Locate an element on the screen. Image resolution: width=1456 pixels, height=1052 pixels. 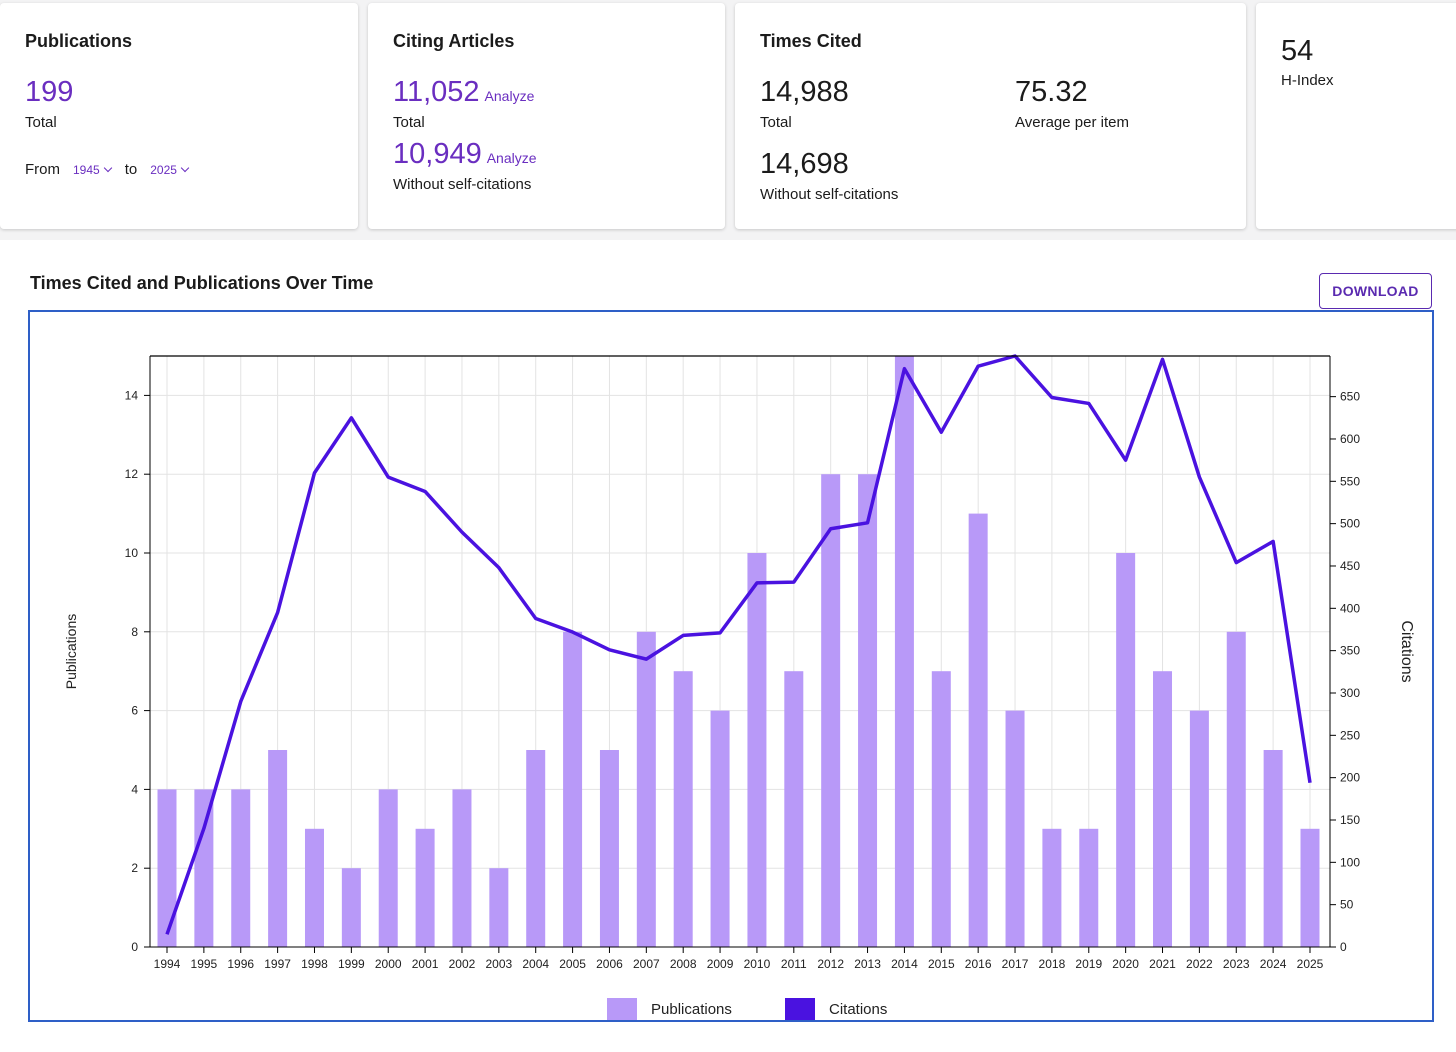
analyze-total-link: Analyze is located at coordinates (509, 96).